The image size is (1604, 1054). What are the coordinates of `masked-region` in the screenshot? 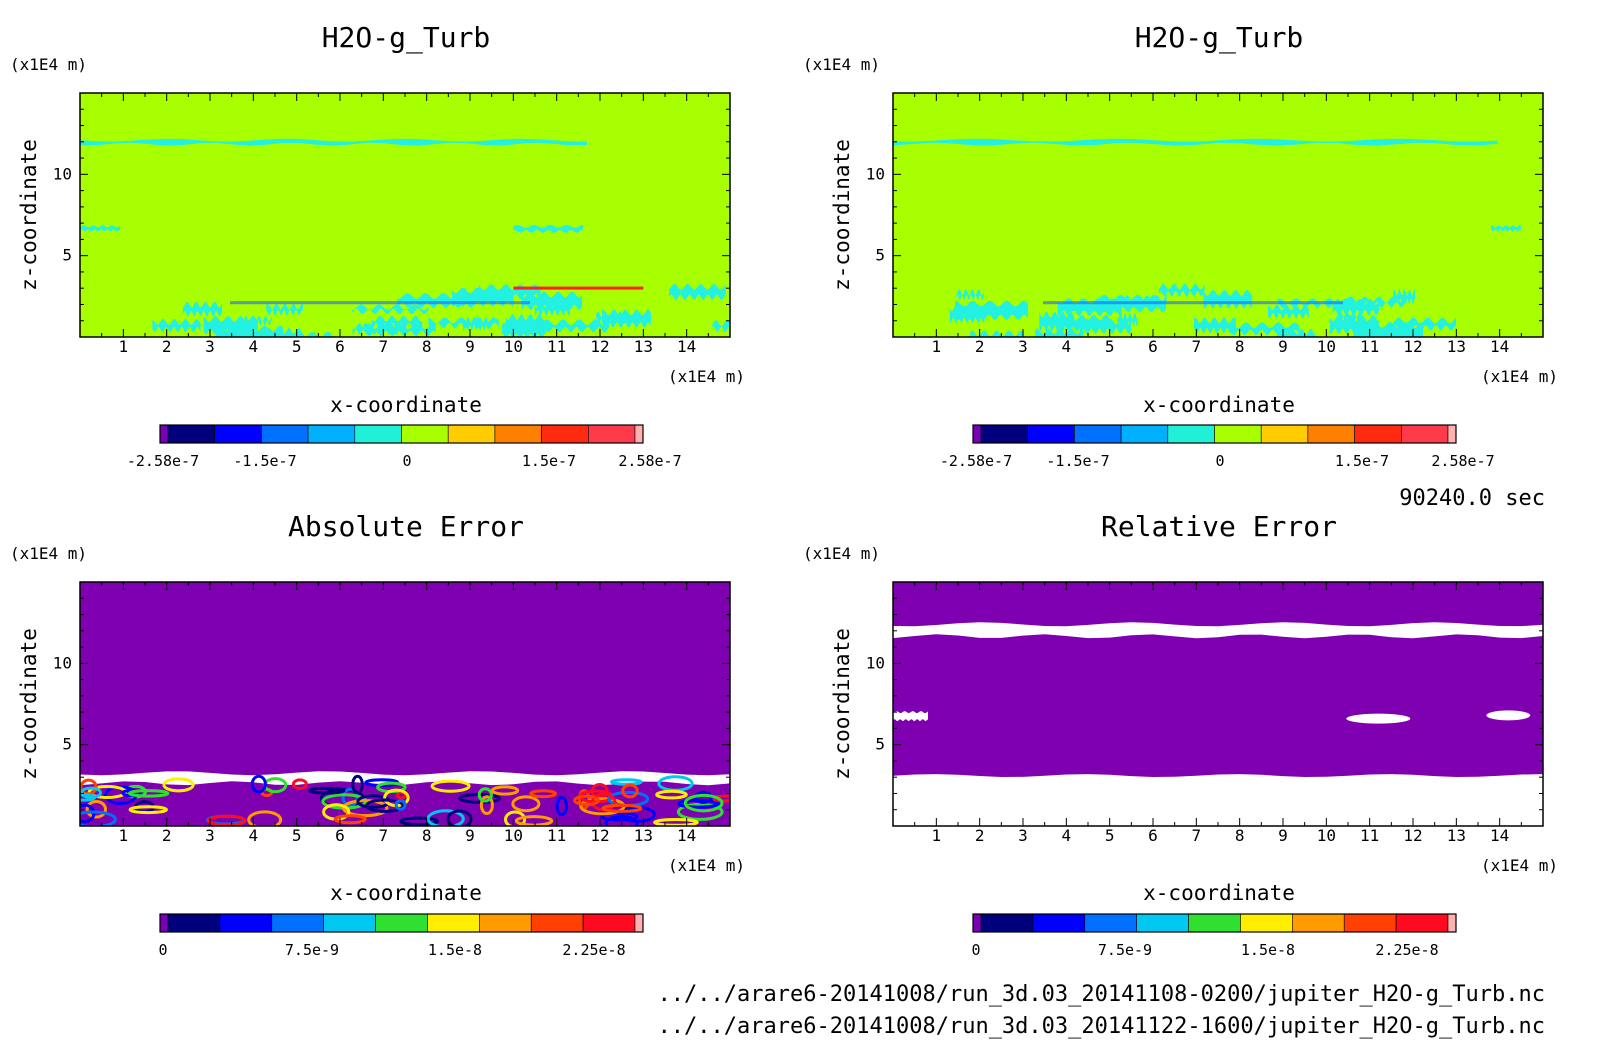 It's located at (1218, 800).